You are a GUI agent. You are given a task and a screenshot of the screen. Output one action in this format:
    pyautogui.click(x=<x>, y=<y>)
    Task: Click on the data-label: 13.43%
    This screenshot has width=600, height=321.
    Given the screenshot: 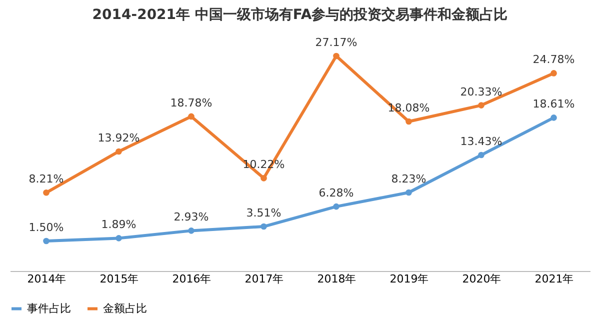 What is the action you would take?
    pyautogui.click(x=481, y=141)
    